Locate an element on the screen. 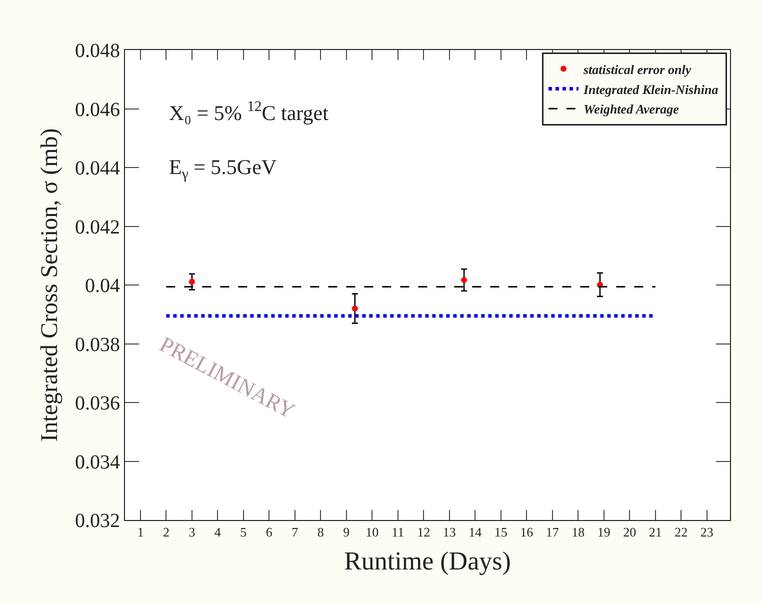 The image size is (762, 604). x-tick-label: 18 is located at coordinates (578, 532).